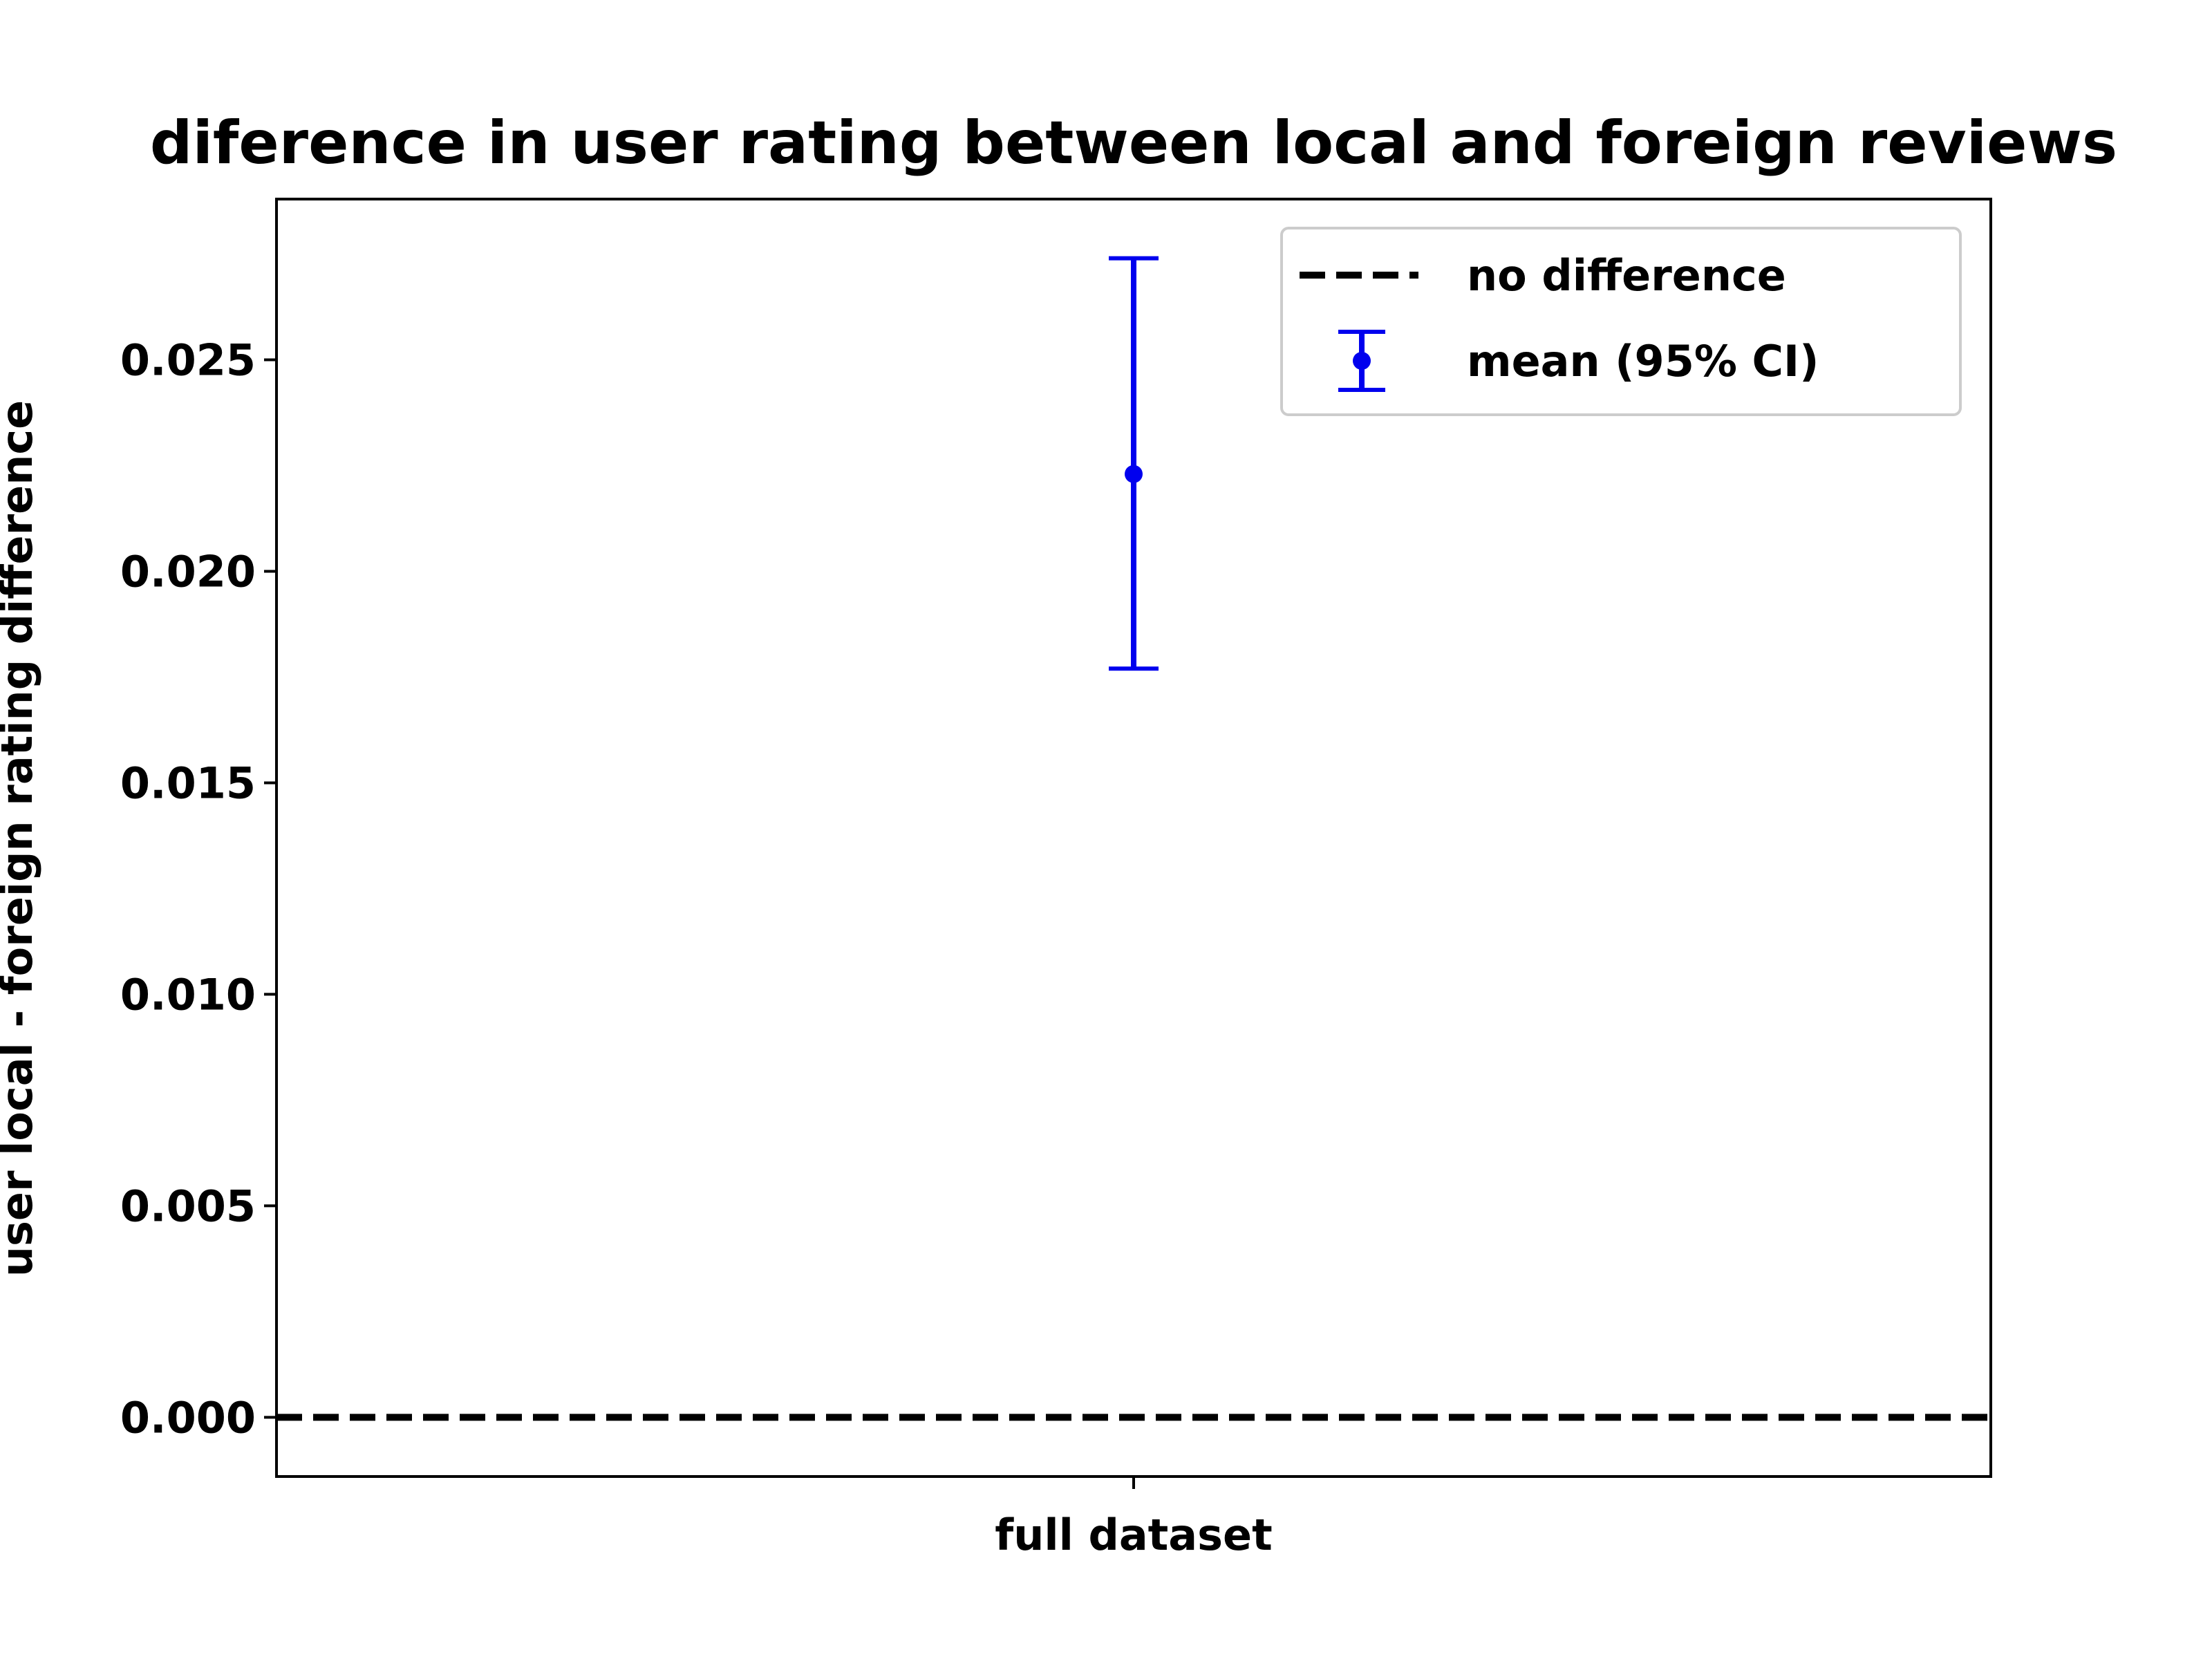 The width and height of the screenshot is (2212, 1659). I want to click on y-tick-label: 0.005, so click(188, 1206).